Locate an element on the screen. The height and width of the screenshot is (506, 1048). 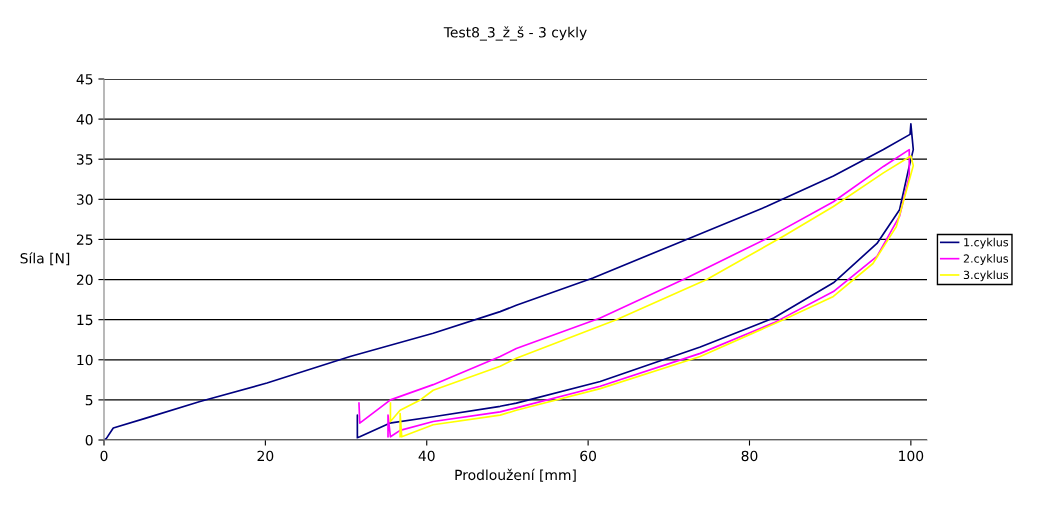
y-tick-label: 25 is located at coordinates (84, 239).